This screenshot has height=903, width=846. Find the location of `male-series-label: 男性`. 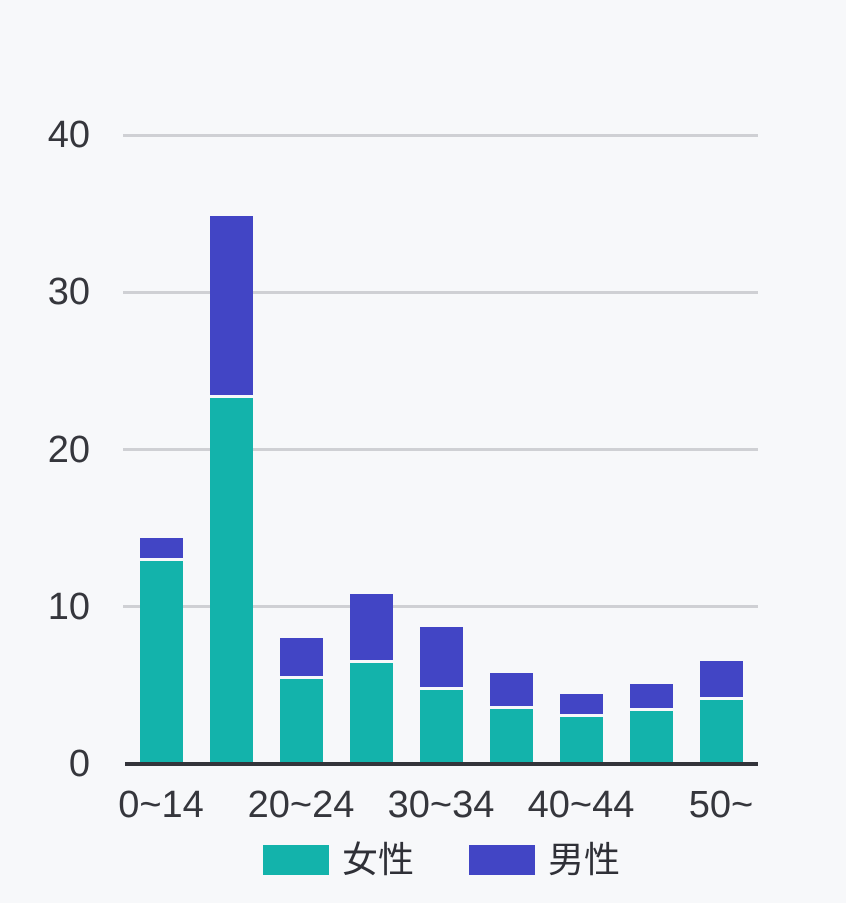

male-series-label: 男性 is located at coordinates (584, 859).